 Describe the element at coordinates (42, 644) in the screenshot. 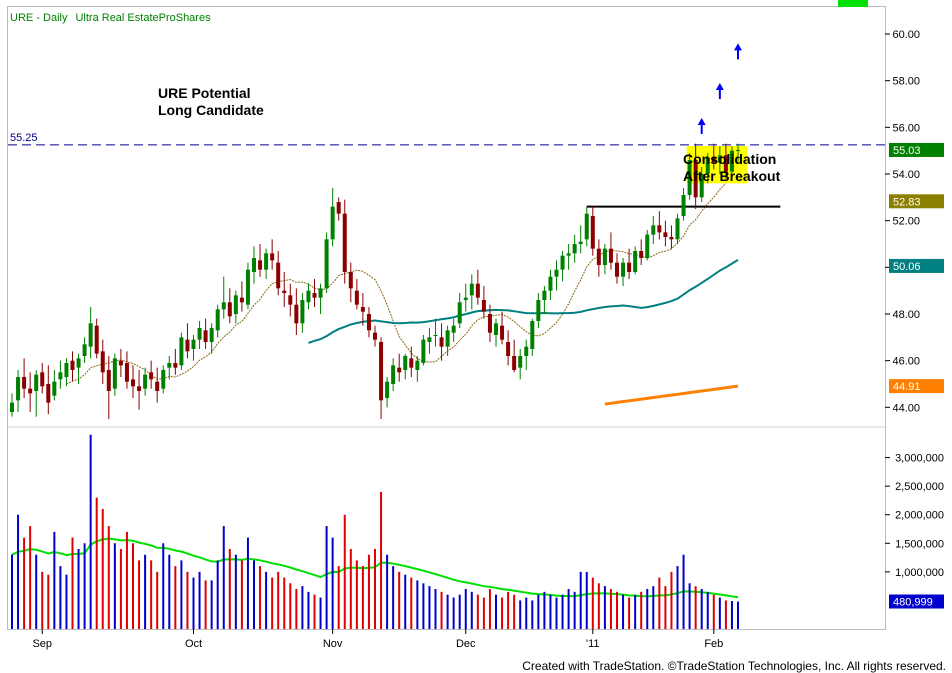

I see `date-tick-label: Sep` at that location.